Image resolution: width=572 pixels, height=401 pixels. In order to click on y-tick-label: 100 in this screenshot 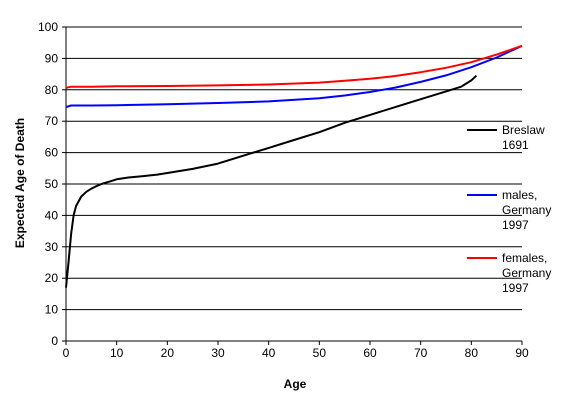, I will do `click(48, 27)`.